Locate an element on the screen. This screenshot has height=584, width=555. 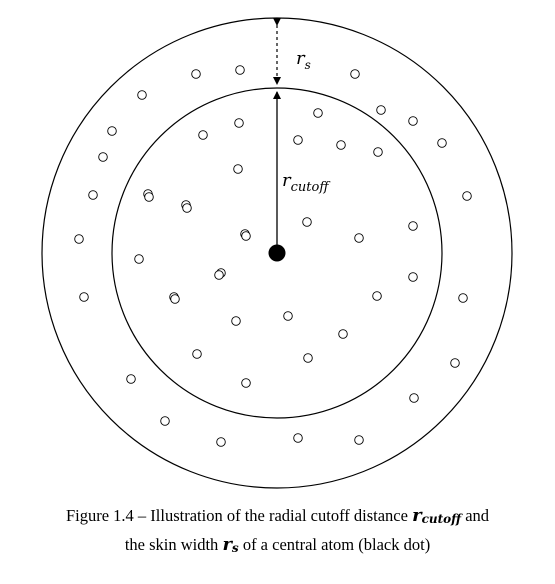
caption-text: and is located at coordinates (475, 515).